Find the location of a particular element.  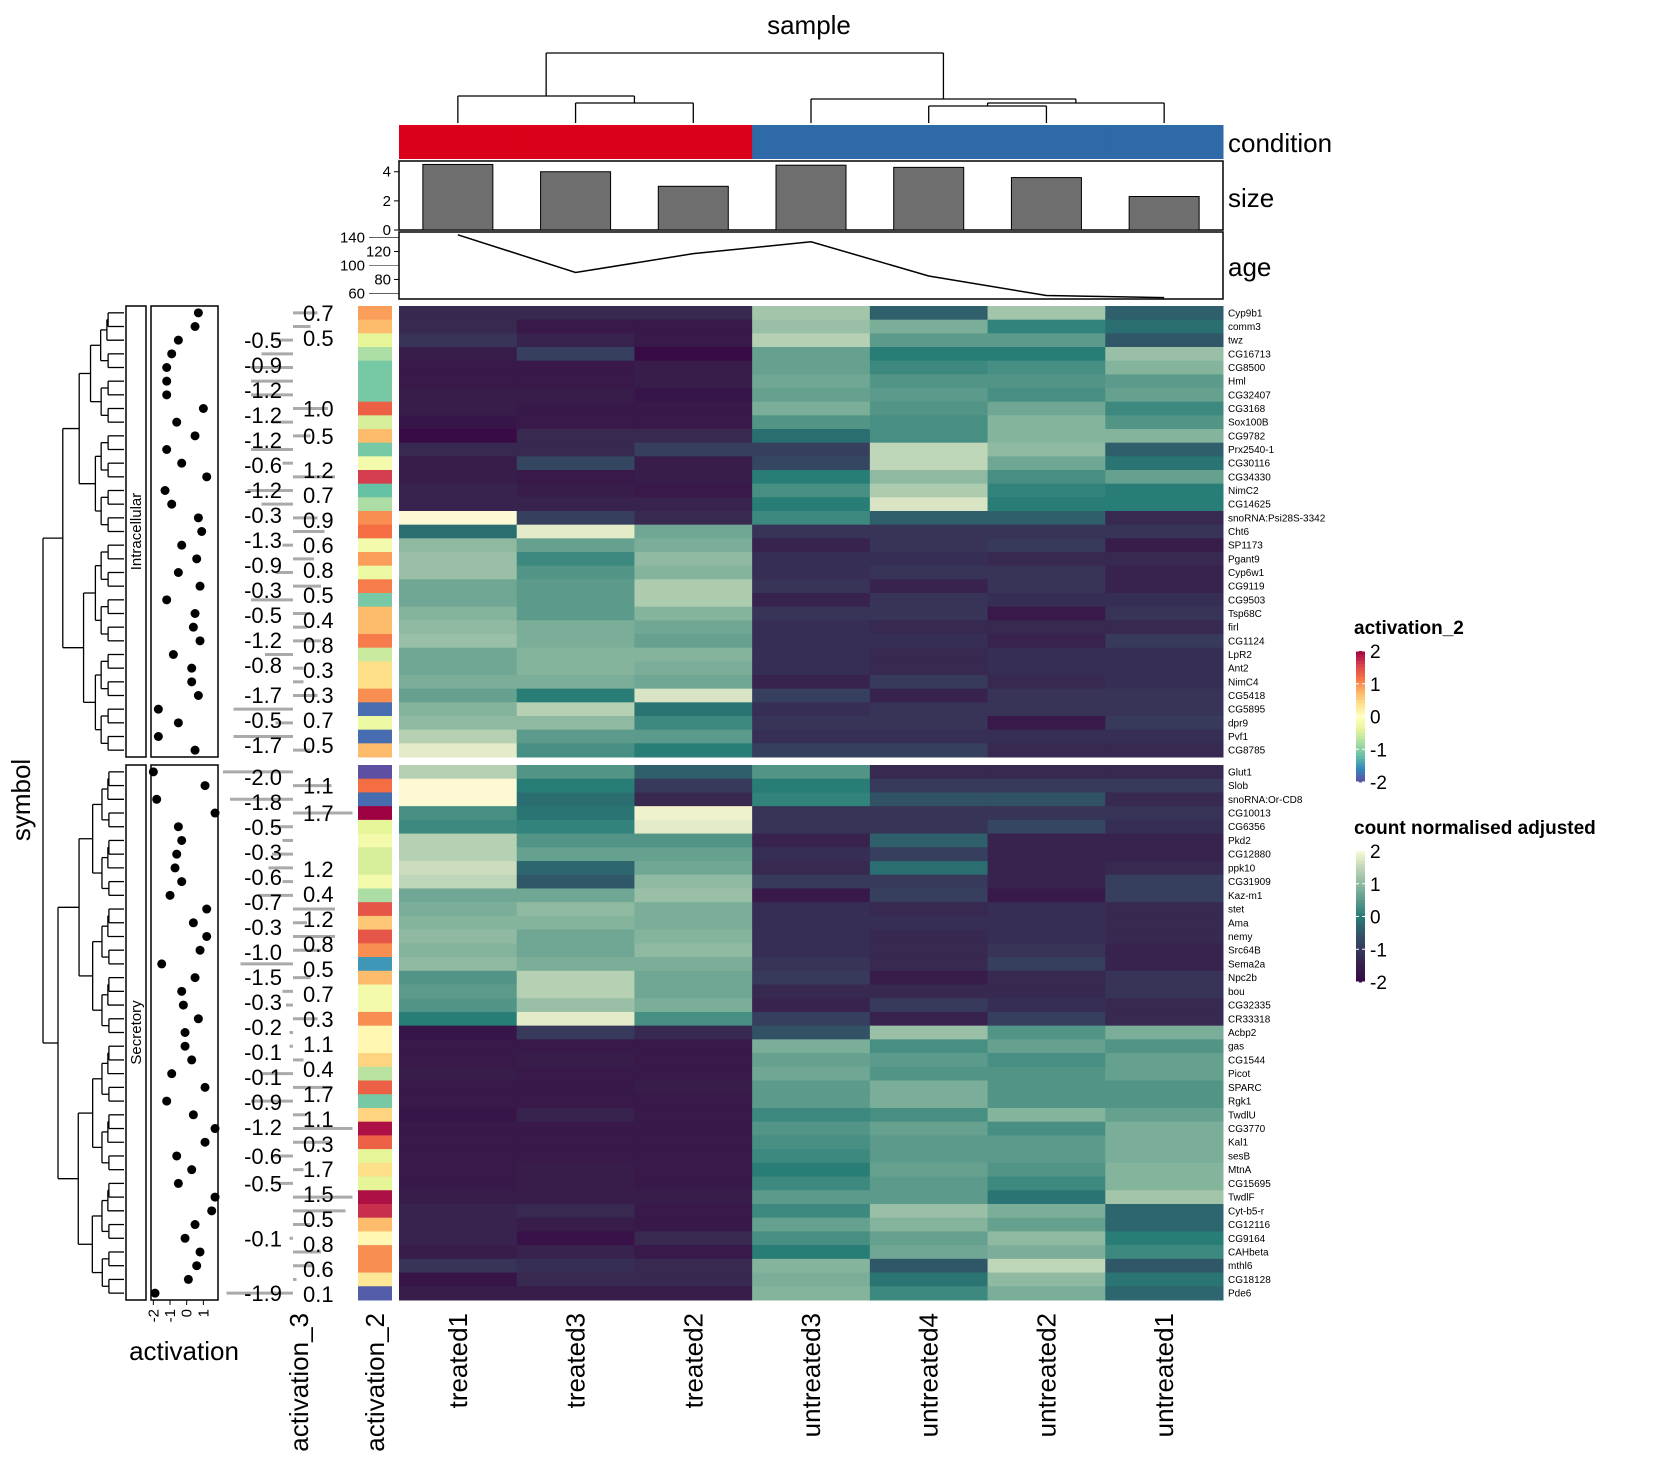

activation-tick-label: 0 is located at coordinates (187, 1313).